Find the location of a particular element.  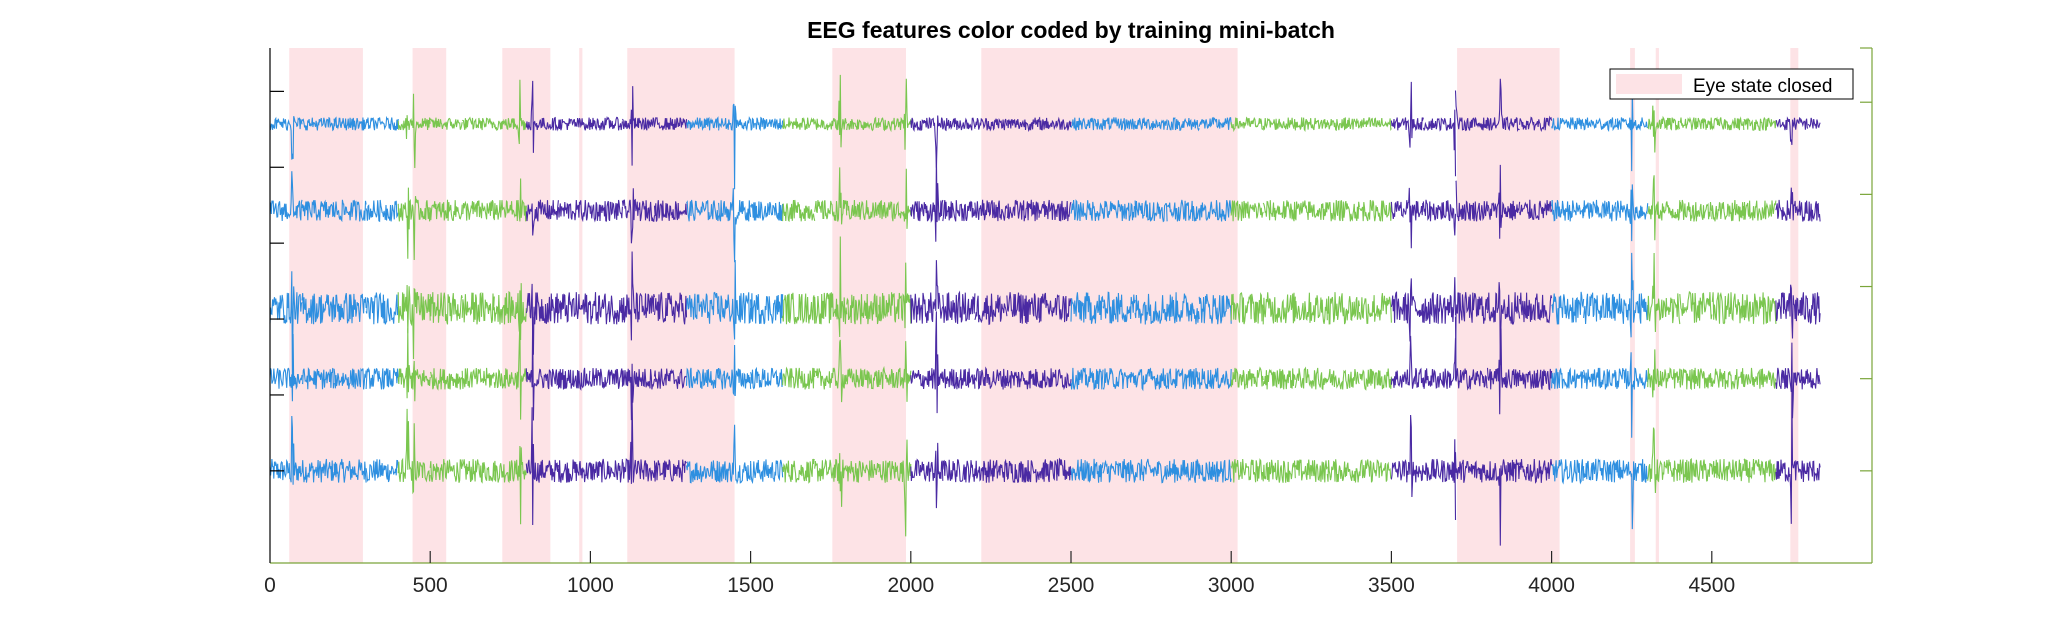

x-tick-label-3000: 3000 is located at coordinates (1231, 585).